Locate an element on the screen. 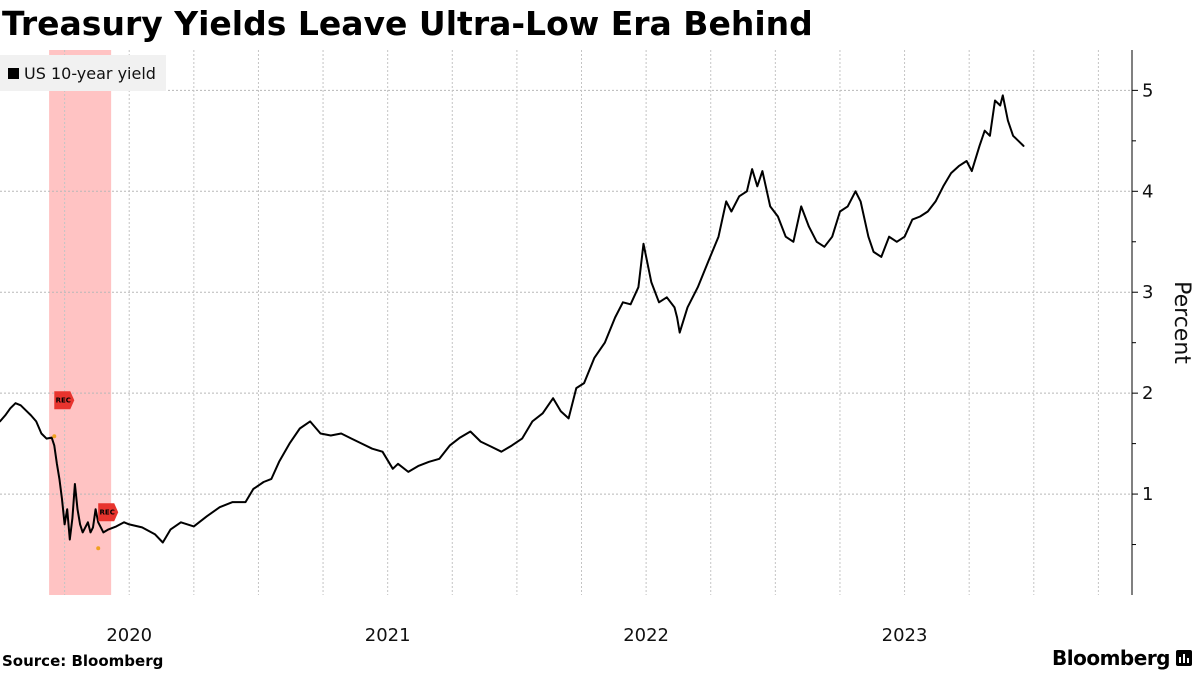 The image size is (1200, 675). x-tick-label: 2022 is located at coordinates (646, 635).